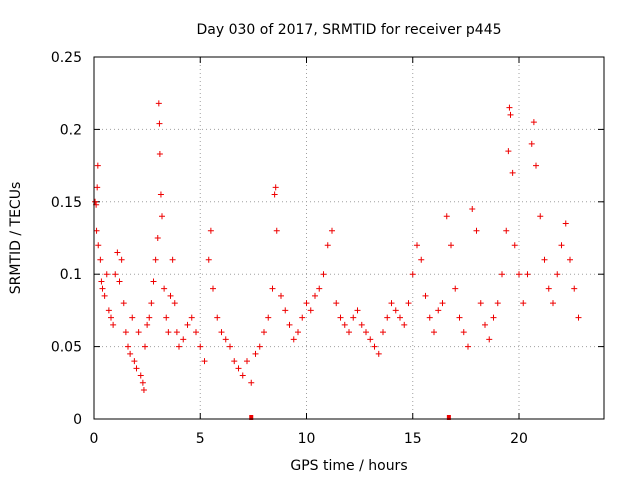  I want to click on x-tick-label: 10, so click(307, 439).